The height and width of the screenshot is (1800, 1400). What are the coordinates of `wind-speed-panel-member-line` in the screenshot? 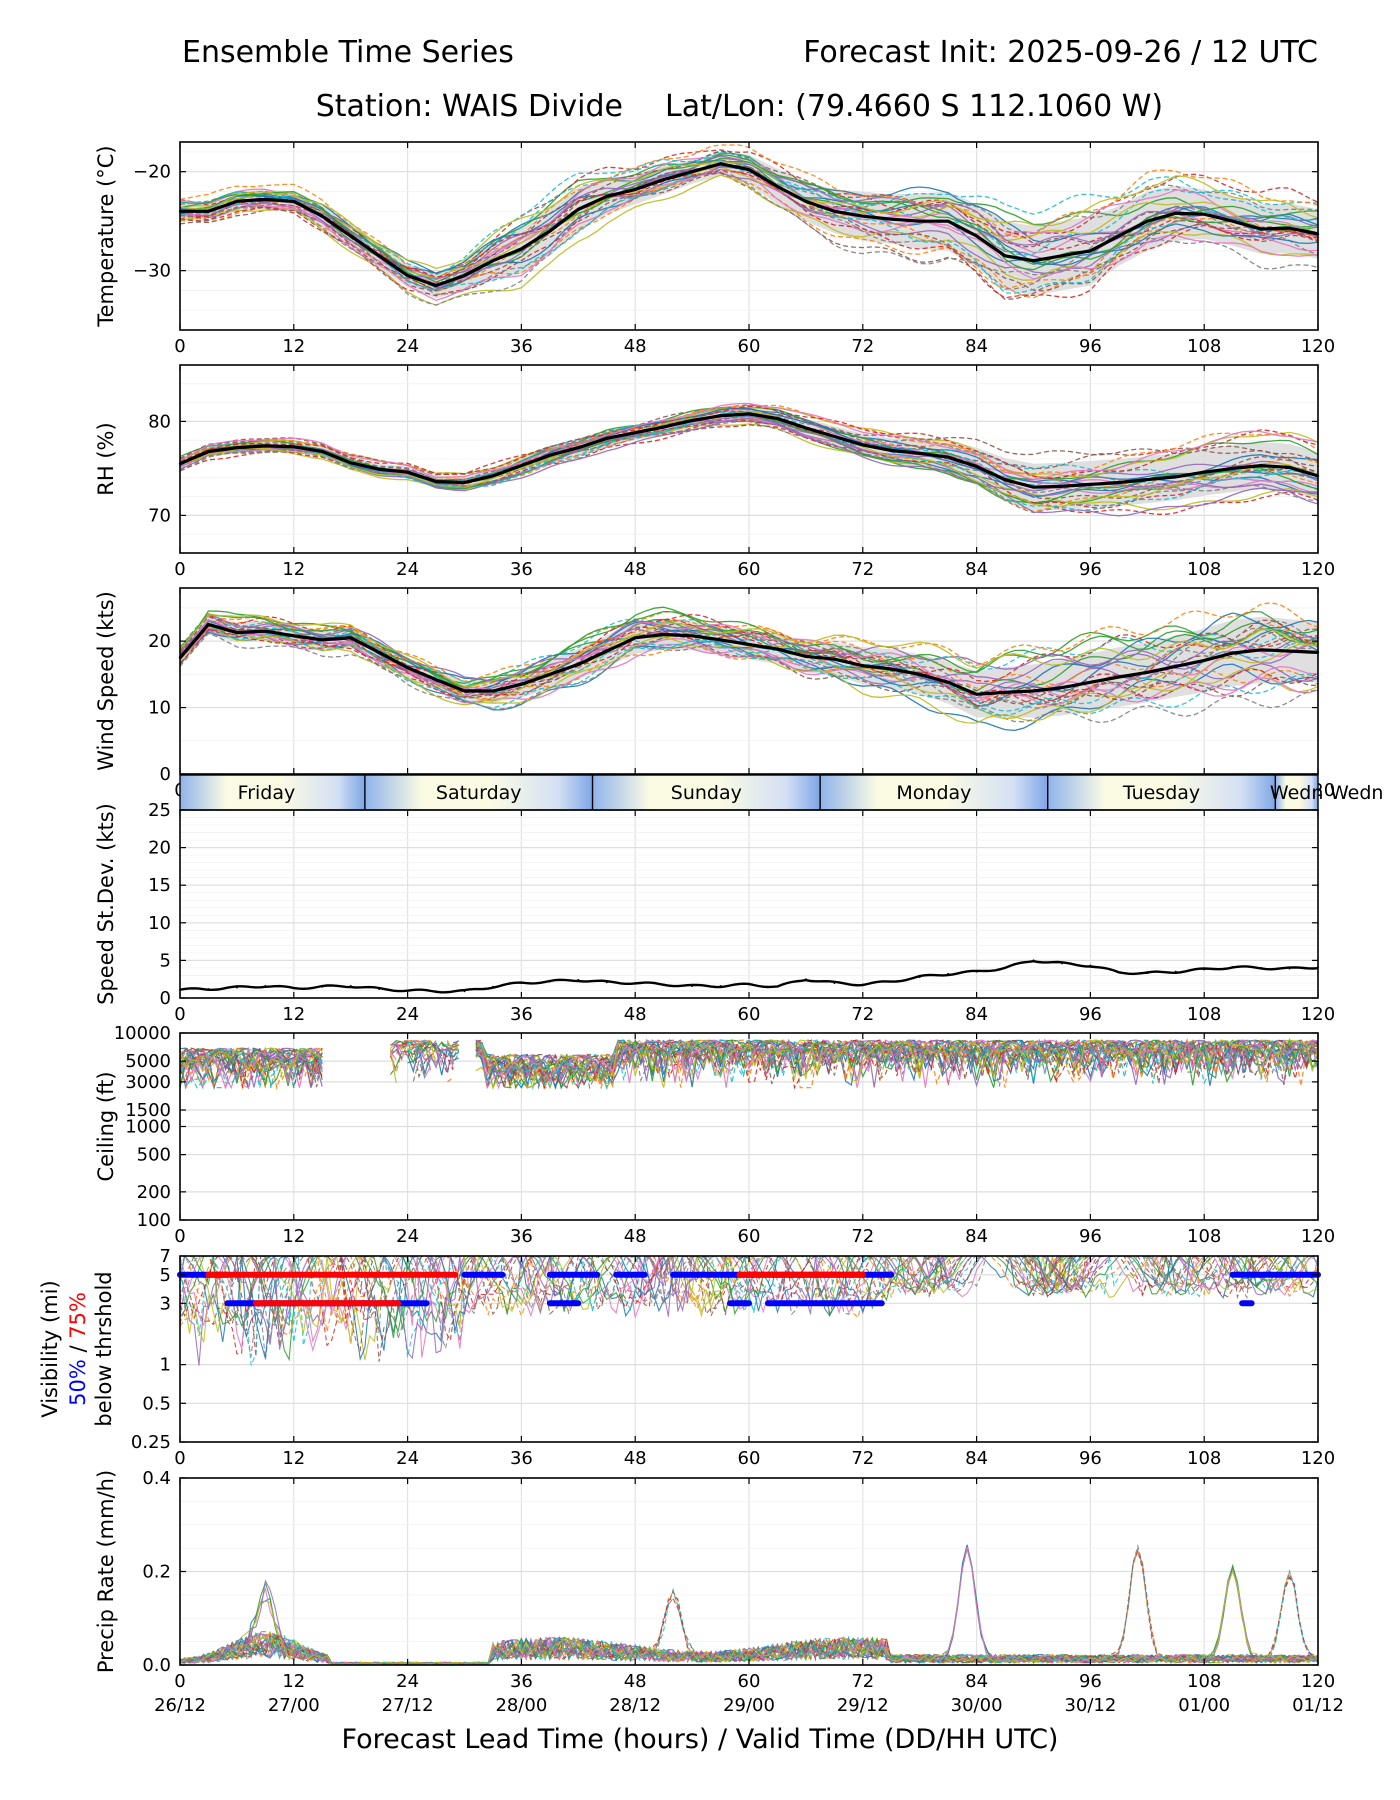 It's located at (749, 664).